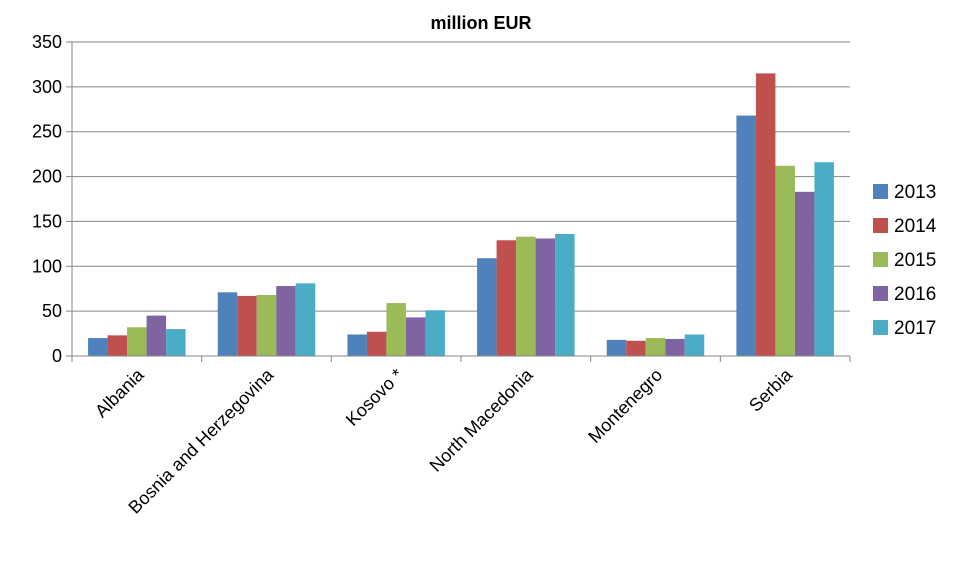  I want to click on y-tick-label: 150, so click(47, 221).